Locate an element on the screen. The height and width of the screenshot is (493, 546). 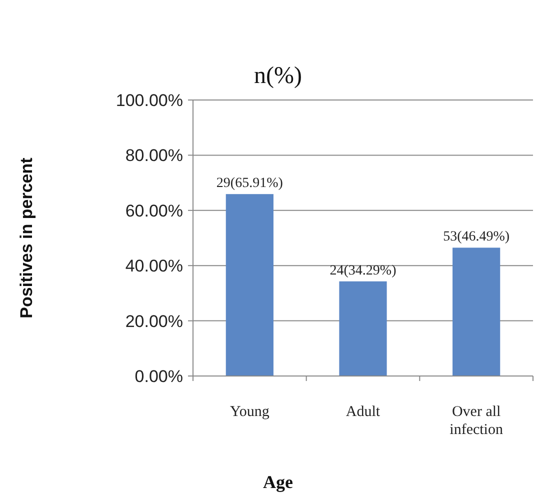
x-tick-label: Adult is located at coordinates (363, 412).